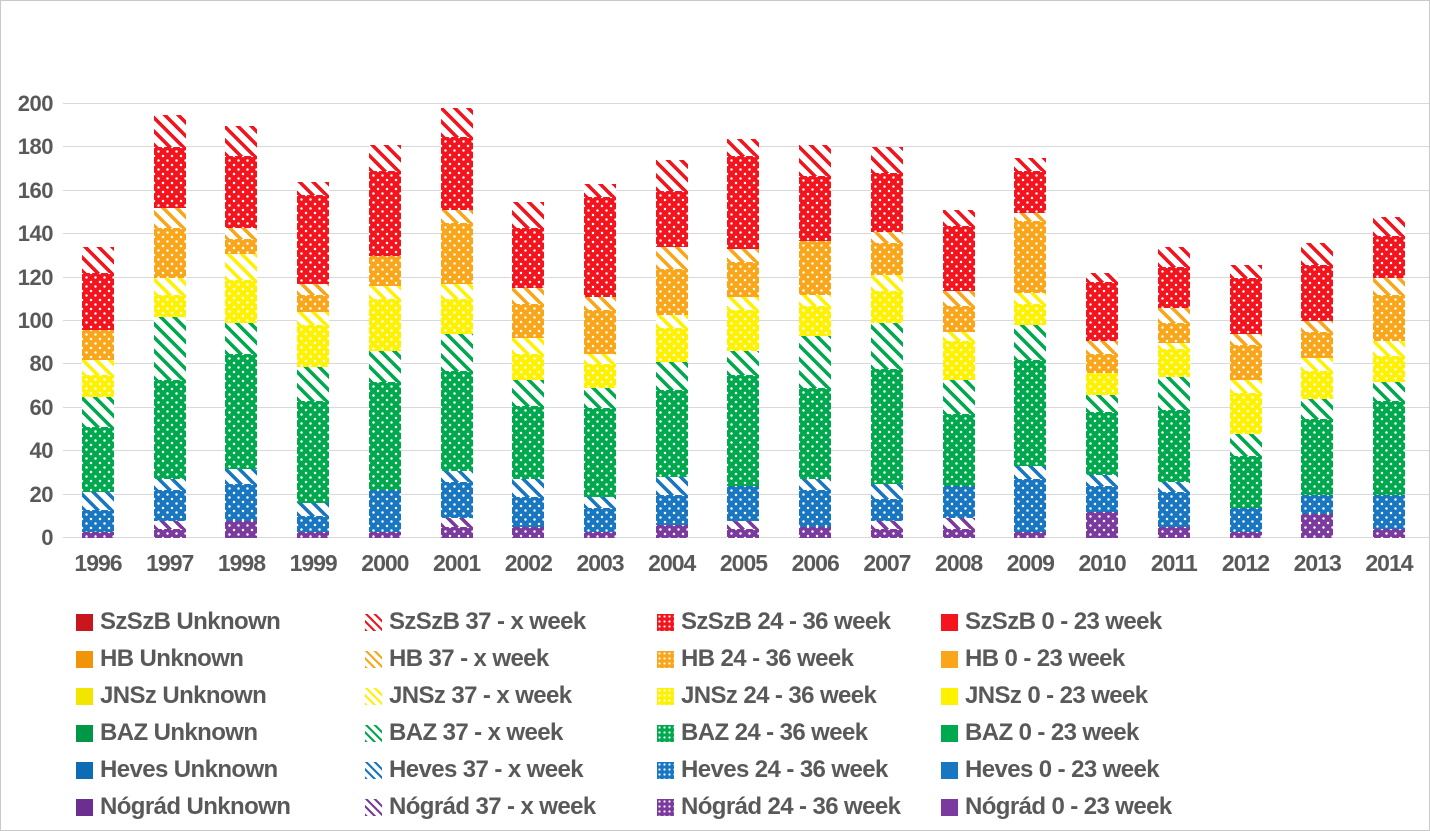 The image size is (1430, 831). Describe the element at coordinates (35, 234) in the screenshot. I see `y-axis-tick-label: 140` at that location.